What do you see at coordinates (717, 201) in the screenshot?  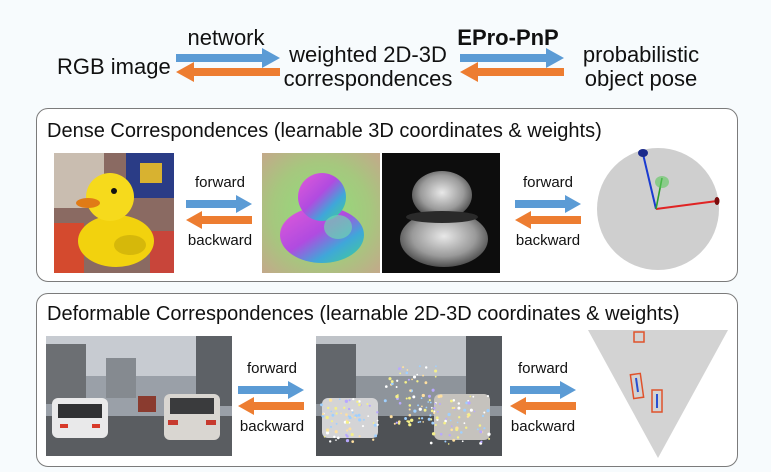 I see `red-density` at bounding box center [717, 201].